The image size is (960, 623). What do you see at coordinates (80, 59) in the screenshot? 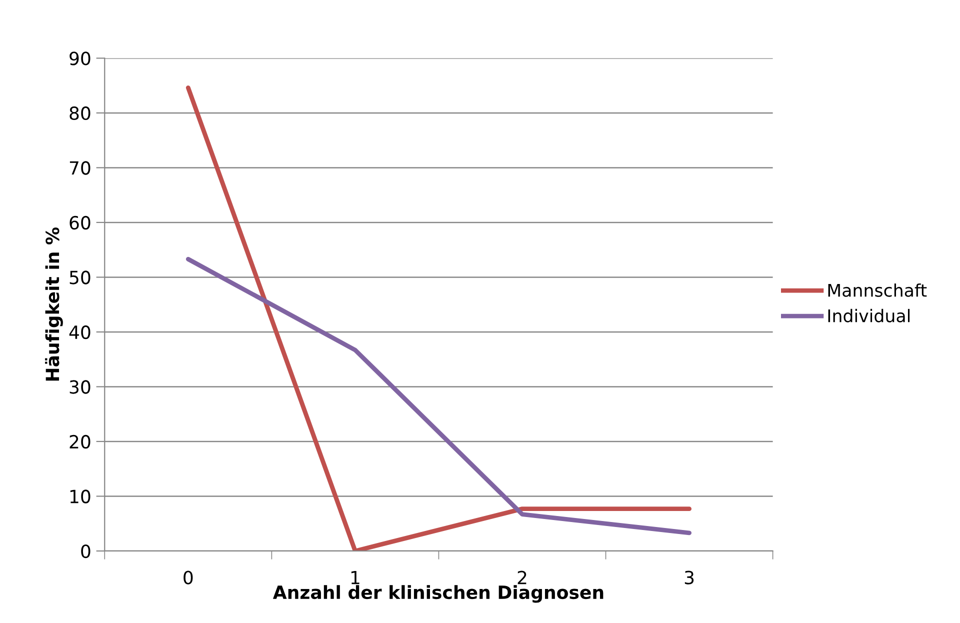
I see `y-tick-label: 90` at bounding box center [80, 59].